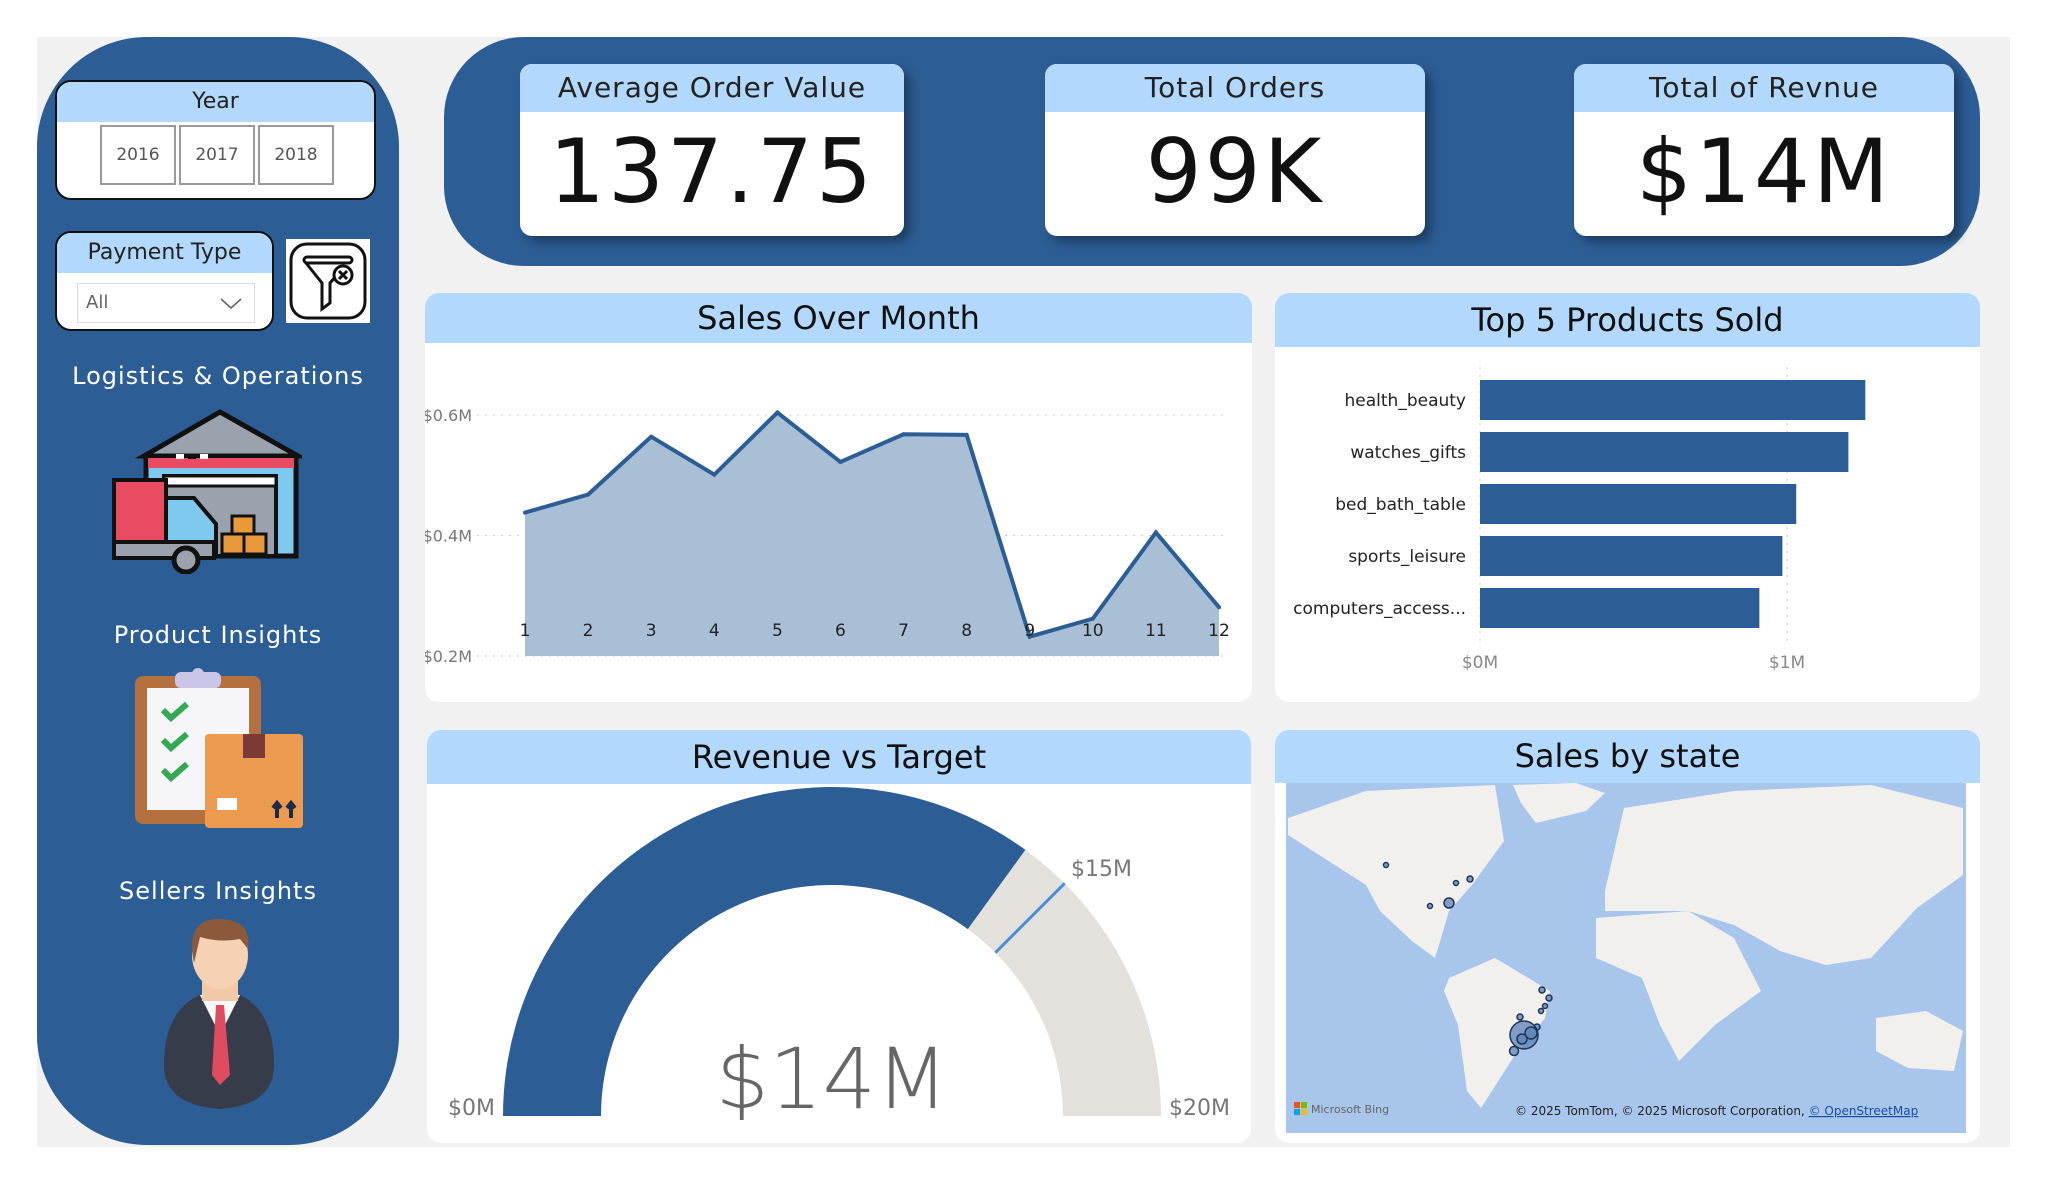  What do you see at coordinates (138, 155) in the screenshot?
I see `year-option-2016: 2016` at bounding box center [138, 155].